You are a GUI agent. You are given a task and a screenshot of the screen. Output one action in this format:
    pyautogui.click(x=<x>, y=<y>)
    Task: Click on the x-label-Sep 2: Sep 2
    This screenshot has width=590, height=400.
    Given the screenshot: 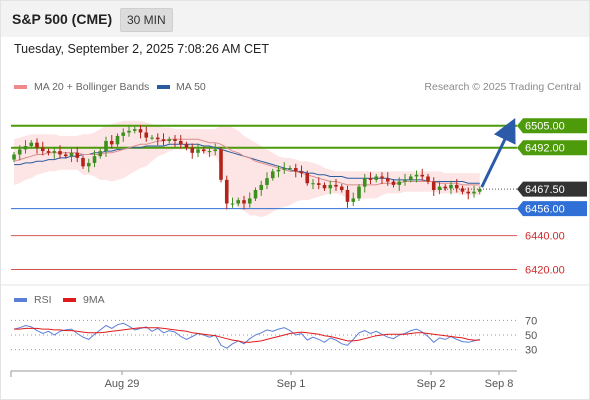 What is the action you would take?
    pyautogui.click(x=431, y=384)
    